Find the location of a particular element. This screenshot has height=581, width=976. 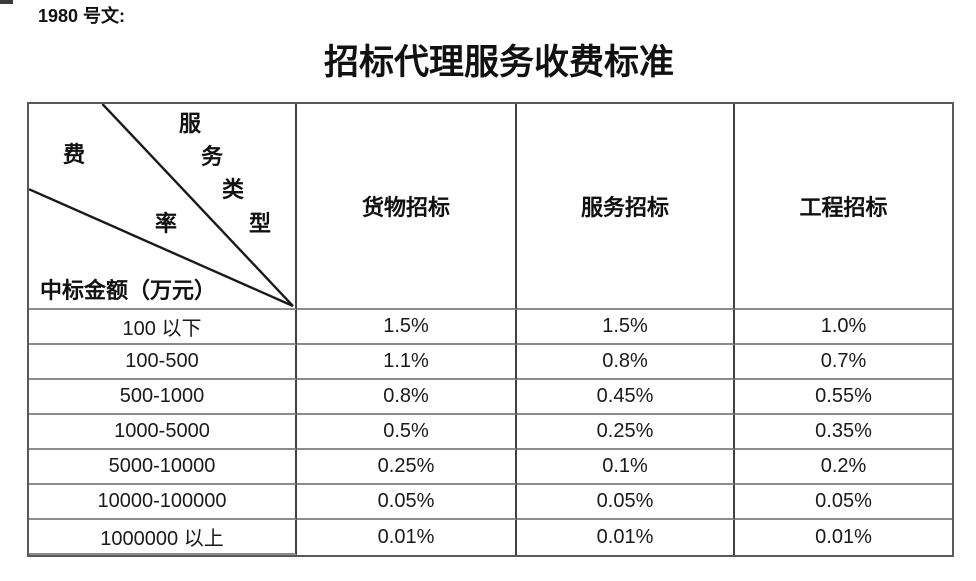

table-row: 10000-100000 0.05% 0.05% 0.05% is located at coordinates (490, 502).